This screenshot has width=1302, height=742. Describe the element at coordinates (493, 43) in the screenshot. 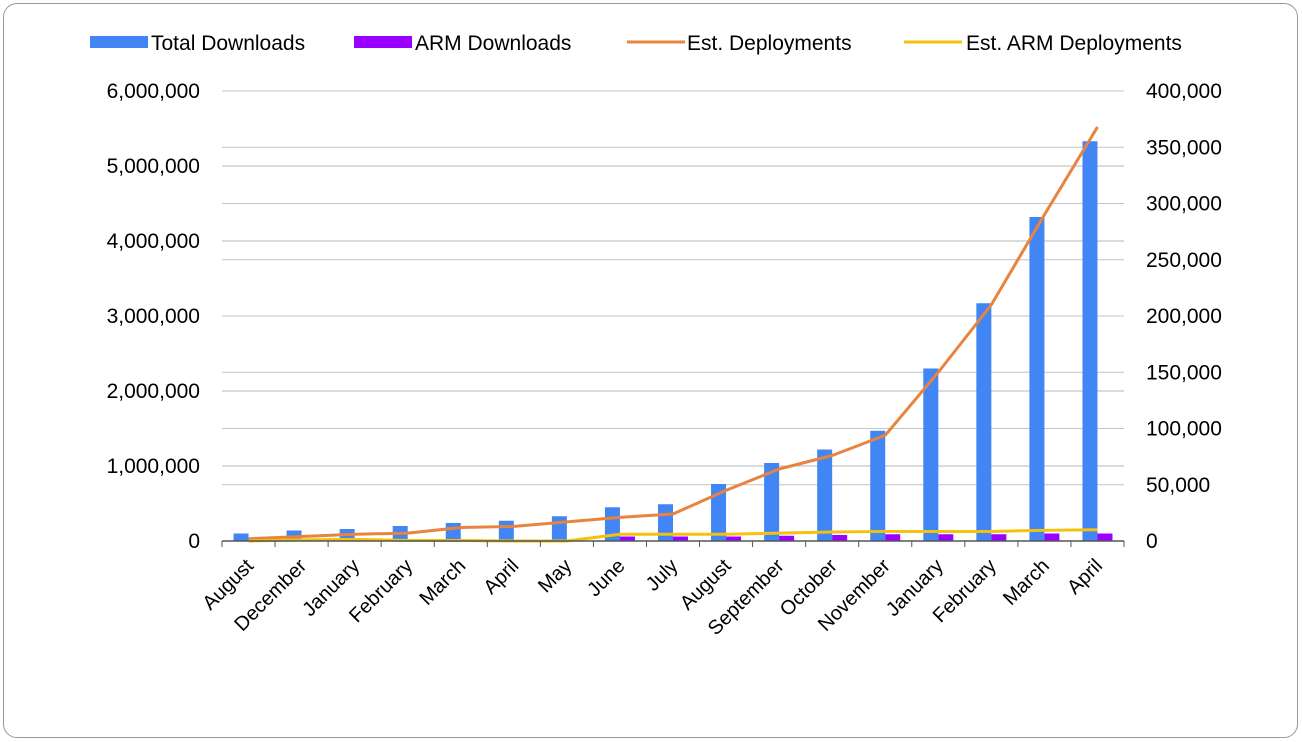

I see `legend-label-arm-downloads: ARM Downloads` at that location.